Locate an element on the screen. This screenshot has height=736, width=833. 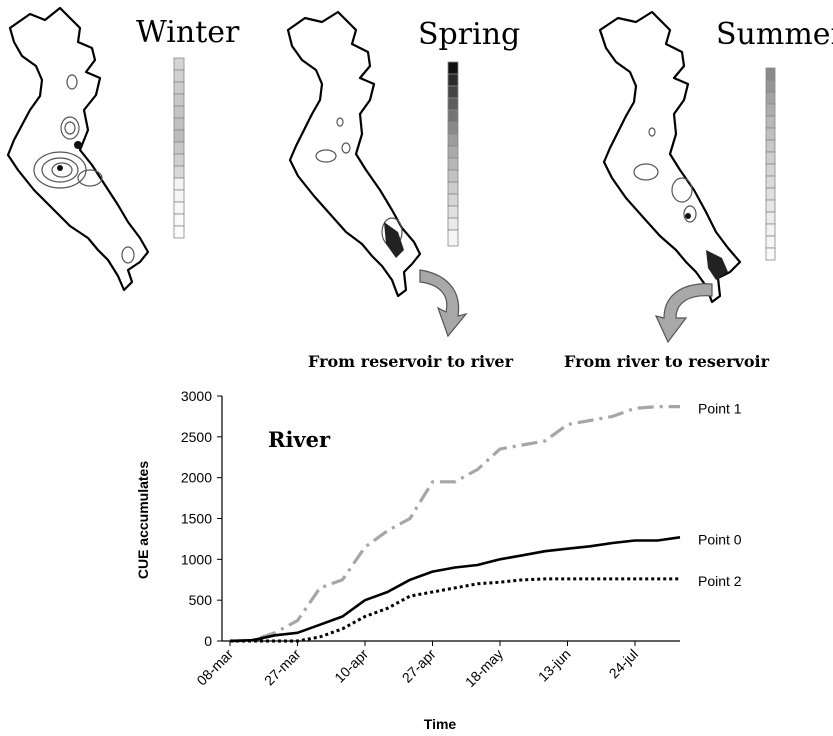
x-axis-label: Time is located at coordinates (440, 724).